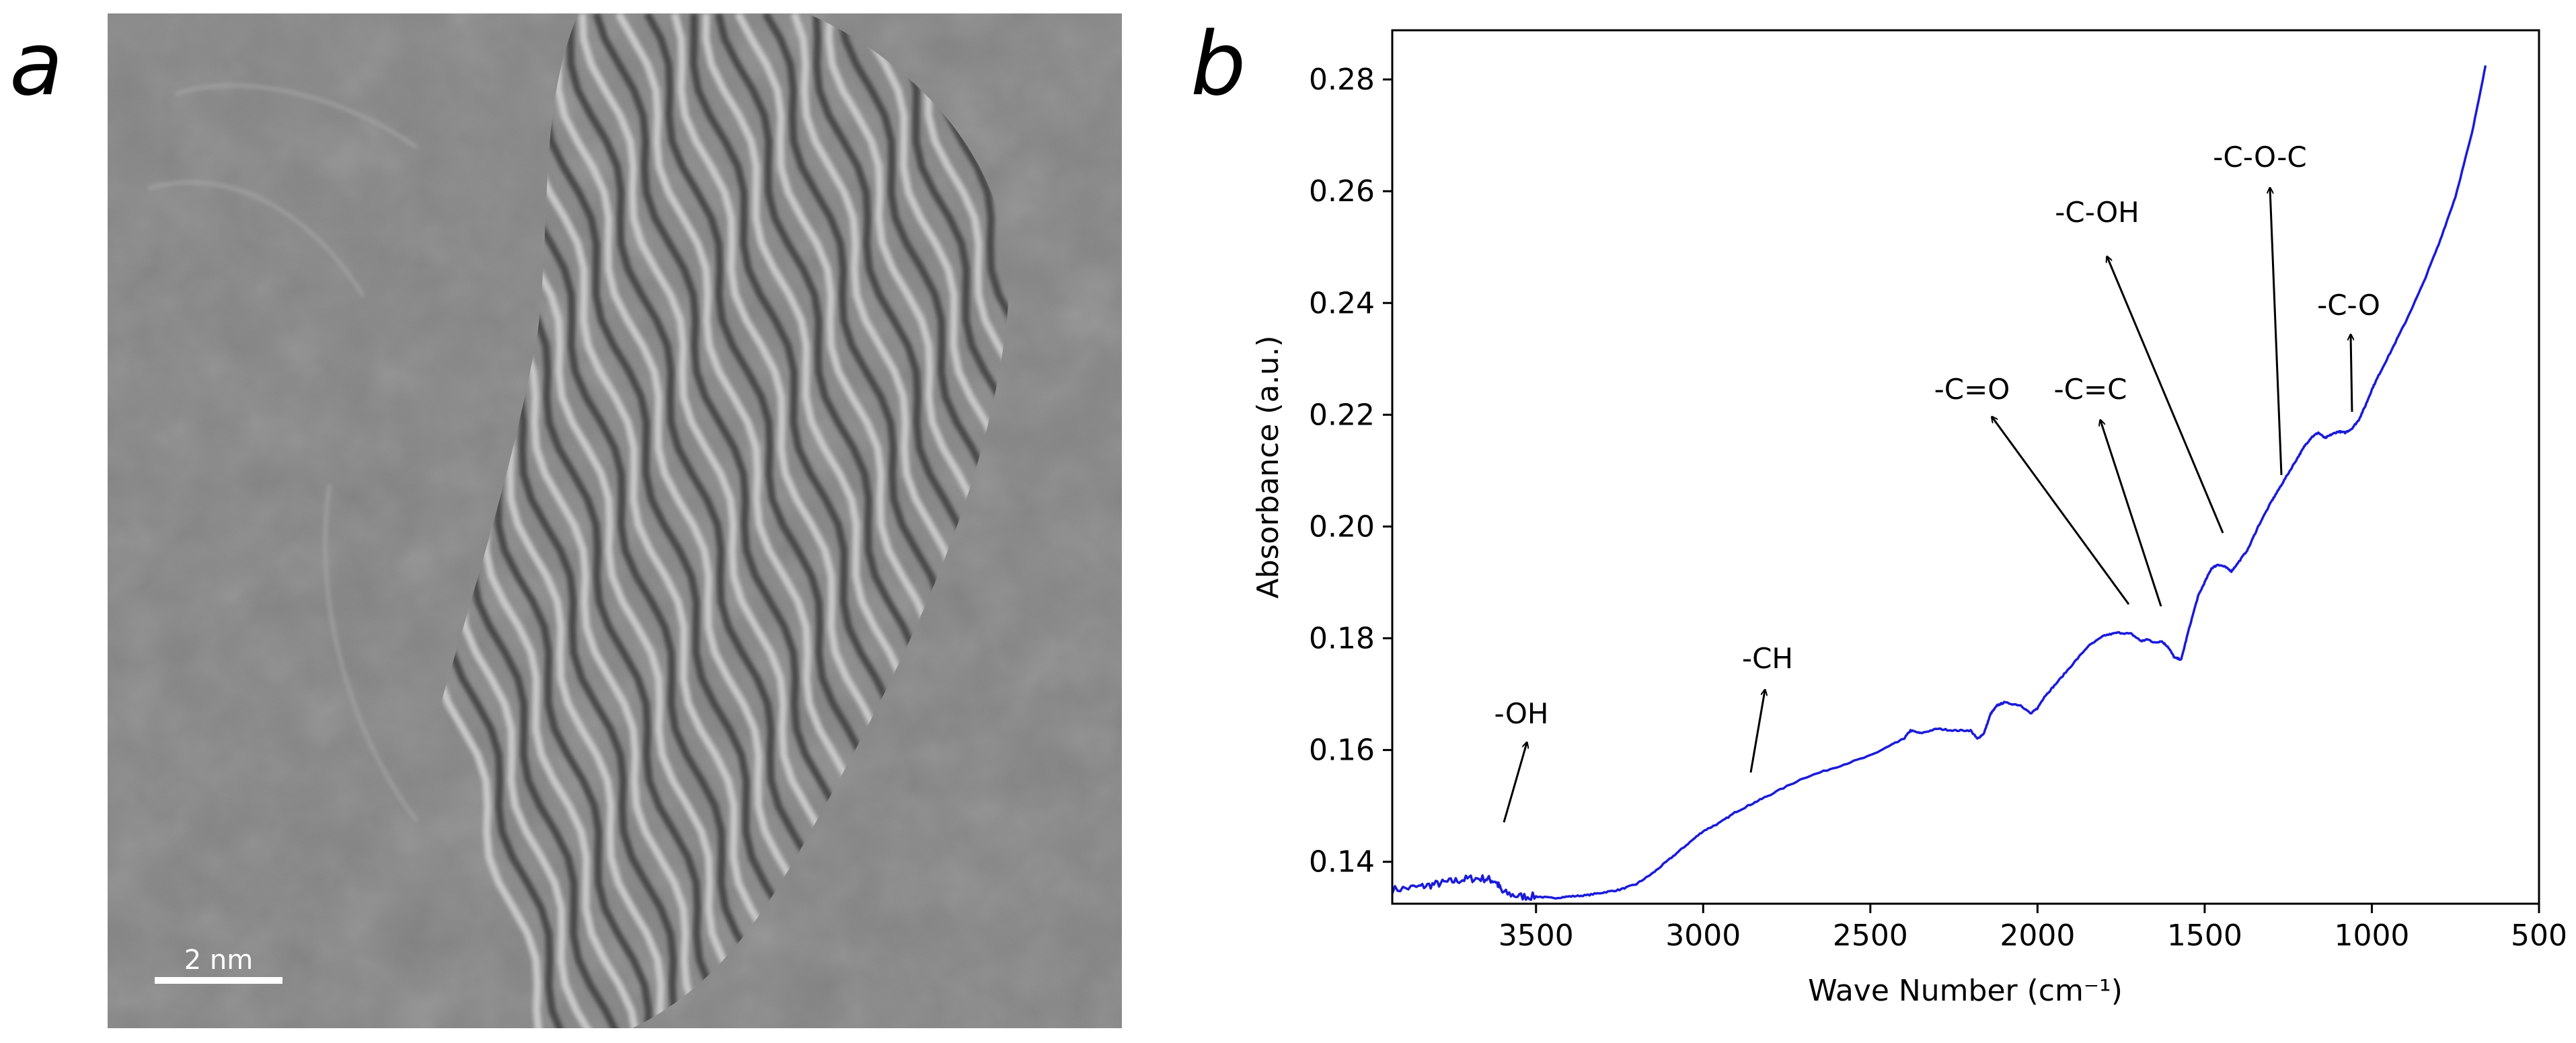 Image resolution: width=2576 pixels, height=1043 pixels. What do you see at coordinates (2097, 212) in the screenshot?
I see `annotation-label: -C-OH` at bounding box center [2097, 212].